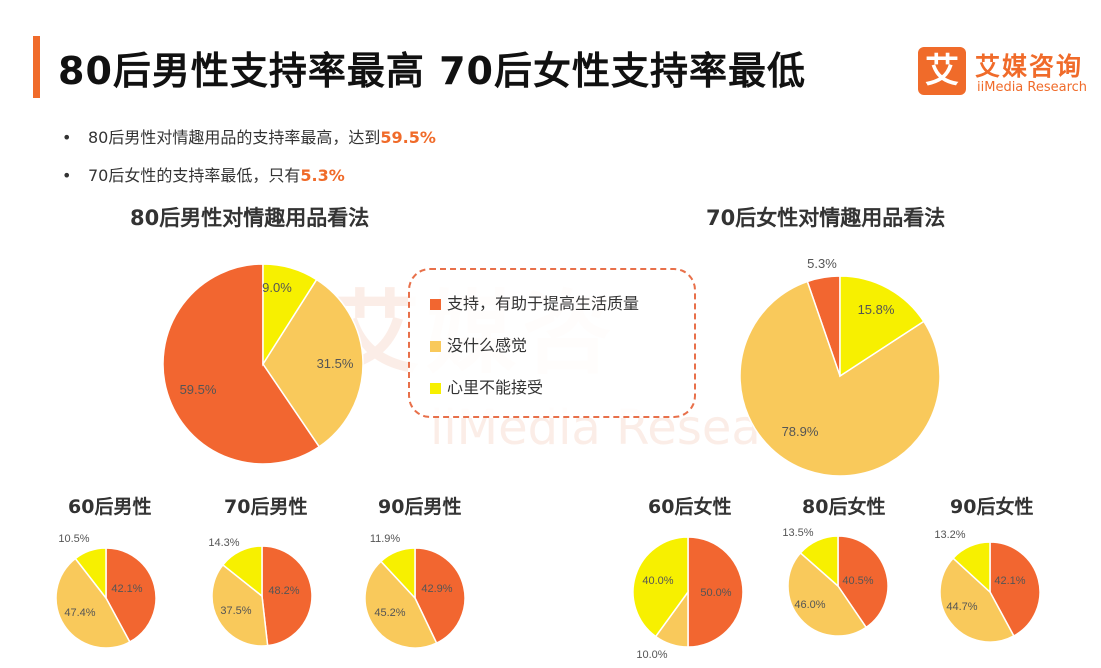  I want to click on page-title: 80后男性支持率最高 70后女性支持率最低, so click(432, 71).